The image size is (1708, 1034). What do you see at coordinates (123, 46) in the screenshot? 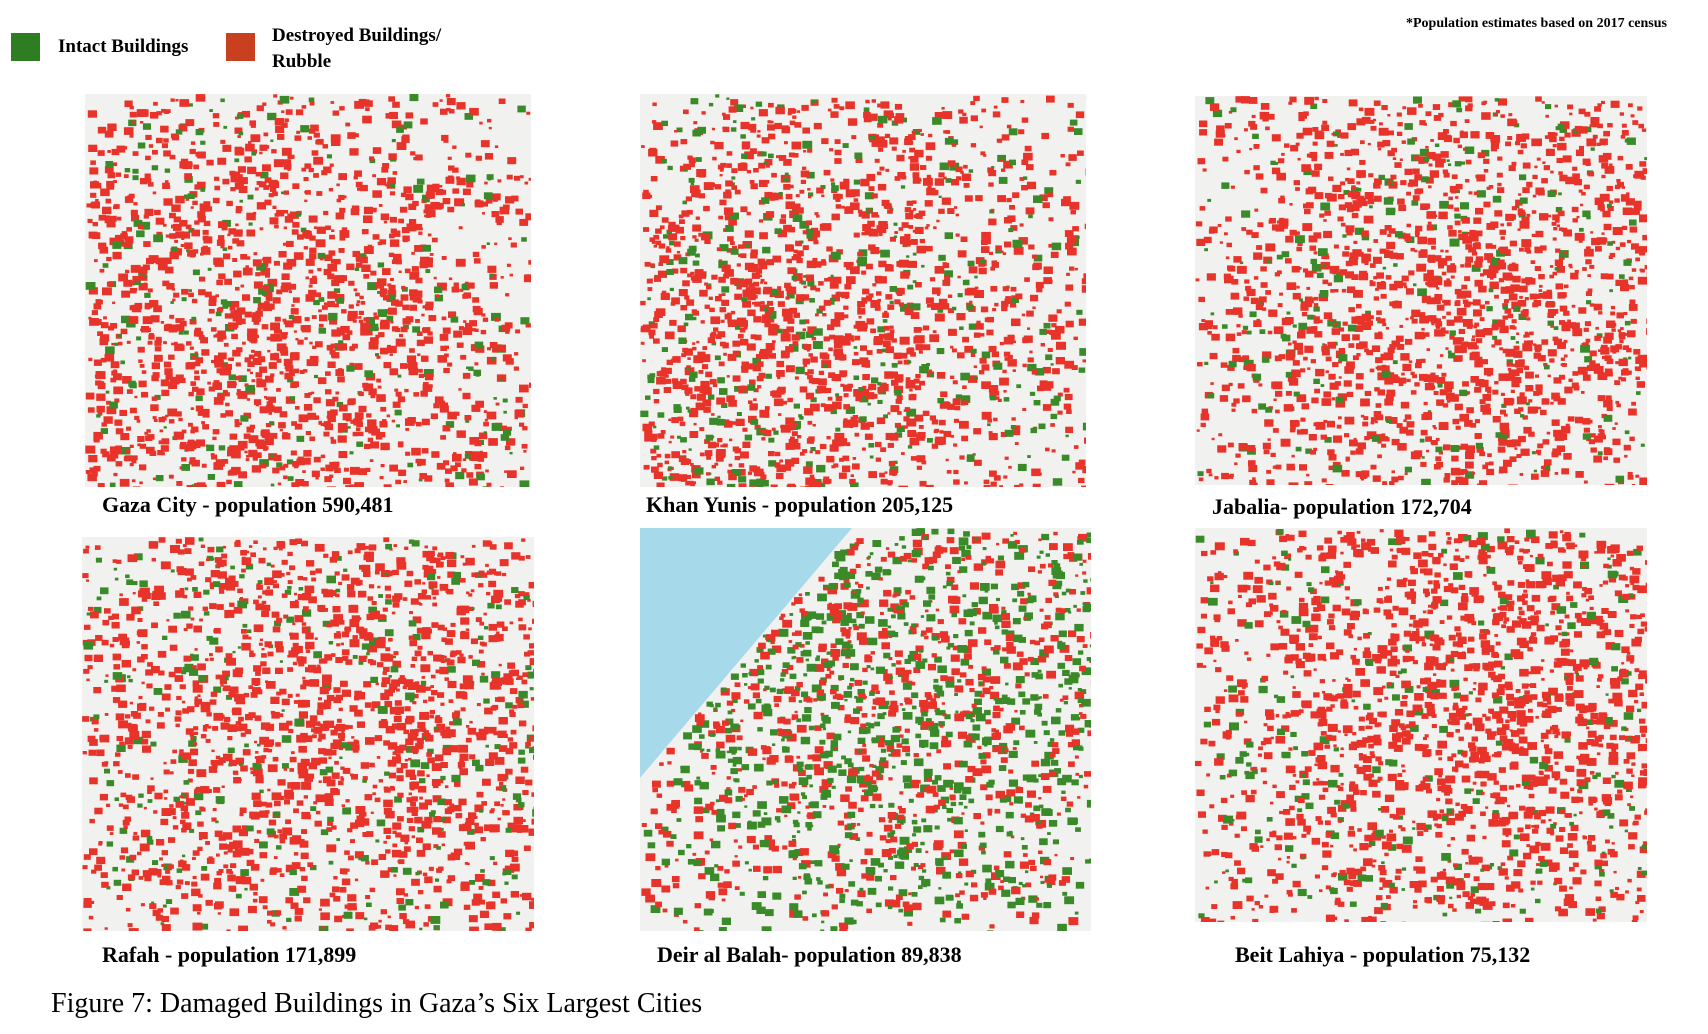
I see `legend-label: Intact Buildings` at bounding box center [123, 46].